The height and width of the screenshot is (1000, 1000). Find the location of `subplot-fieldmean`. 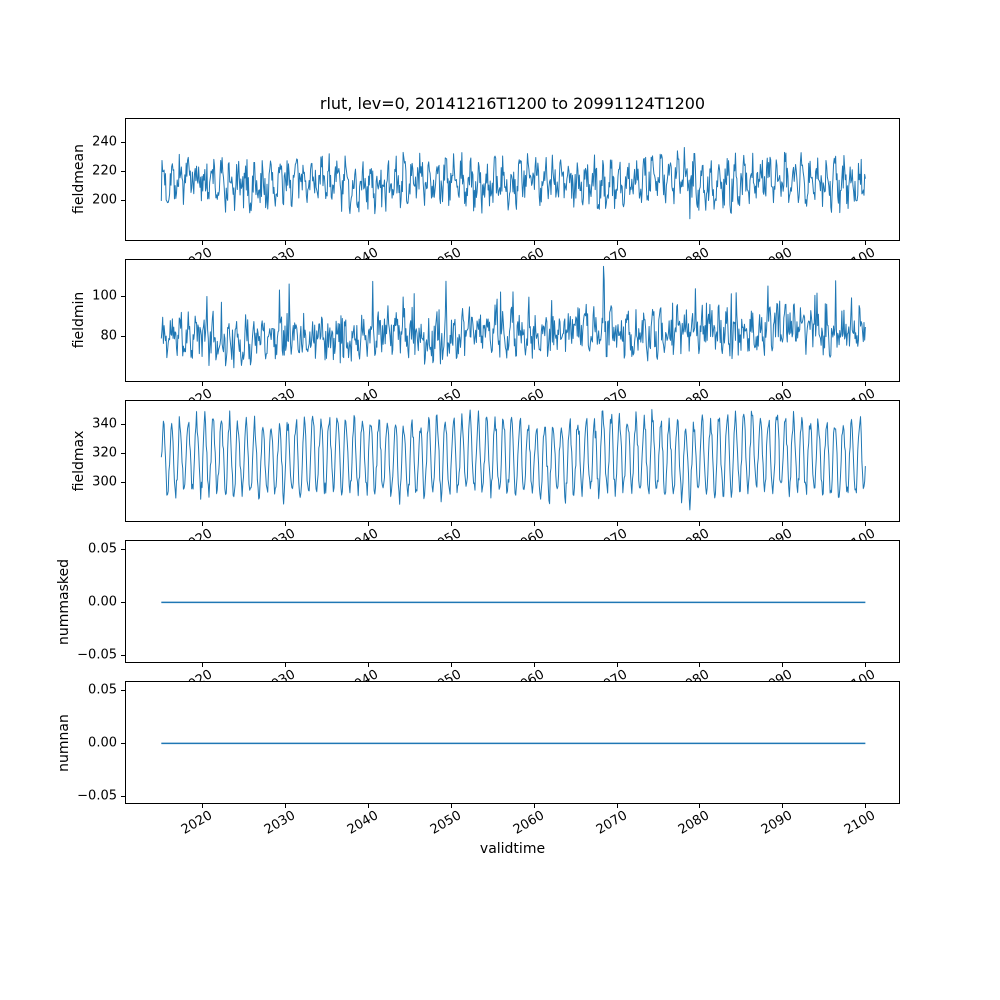

subplot-fieldmean is located at coordinates (513, 180).